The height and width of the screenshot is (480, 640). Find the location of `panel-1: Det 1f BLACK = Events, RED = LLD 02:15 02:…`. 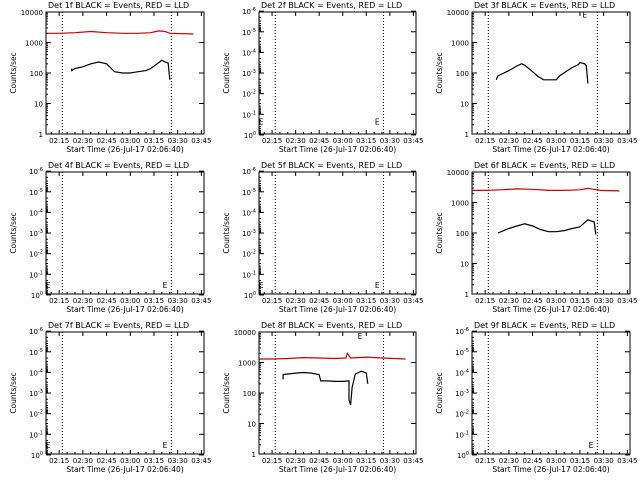

panel-1: Det 1f BLACK = Events, RED = LLD 02:15 02:… is located at coordinates (110, 77).